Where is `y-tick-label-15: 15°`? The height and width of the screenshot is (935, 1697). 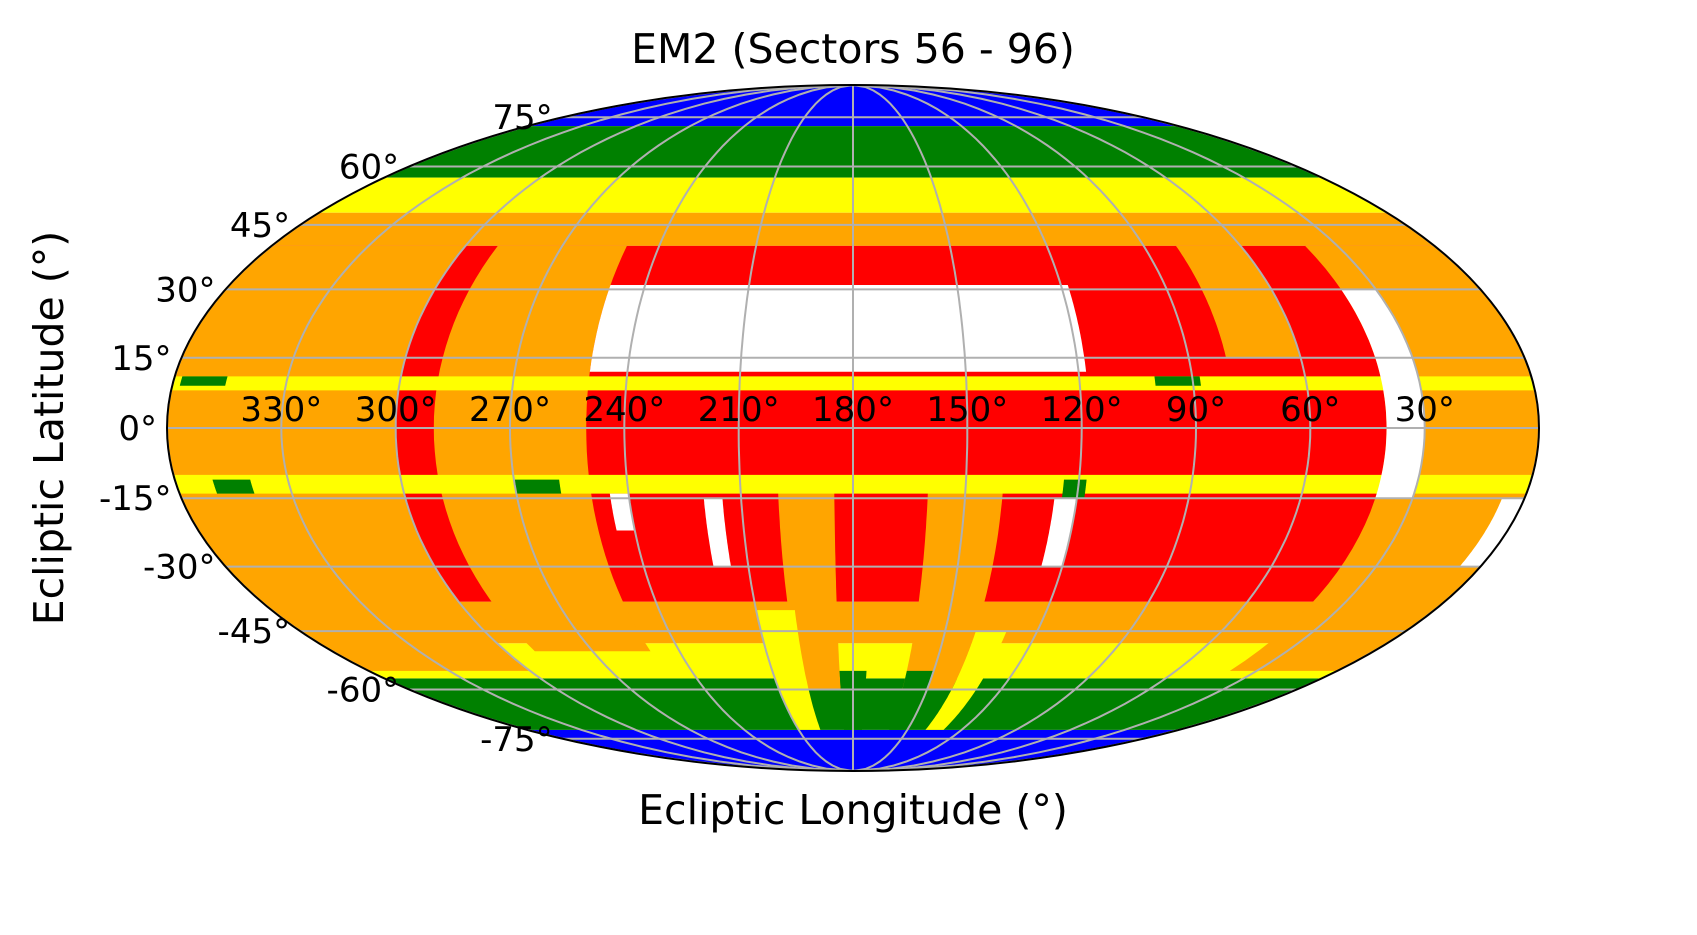
y-tick-label-15: 15° is located at coordinates (141, 359).